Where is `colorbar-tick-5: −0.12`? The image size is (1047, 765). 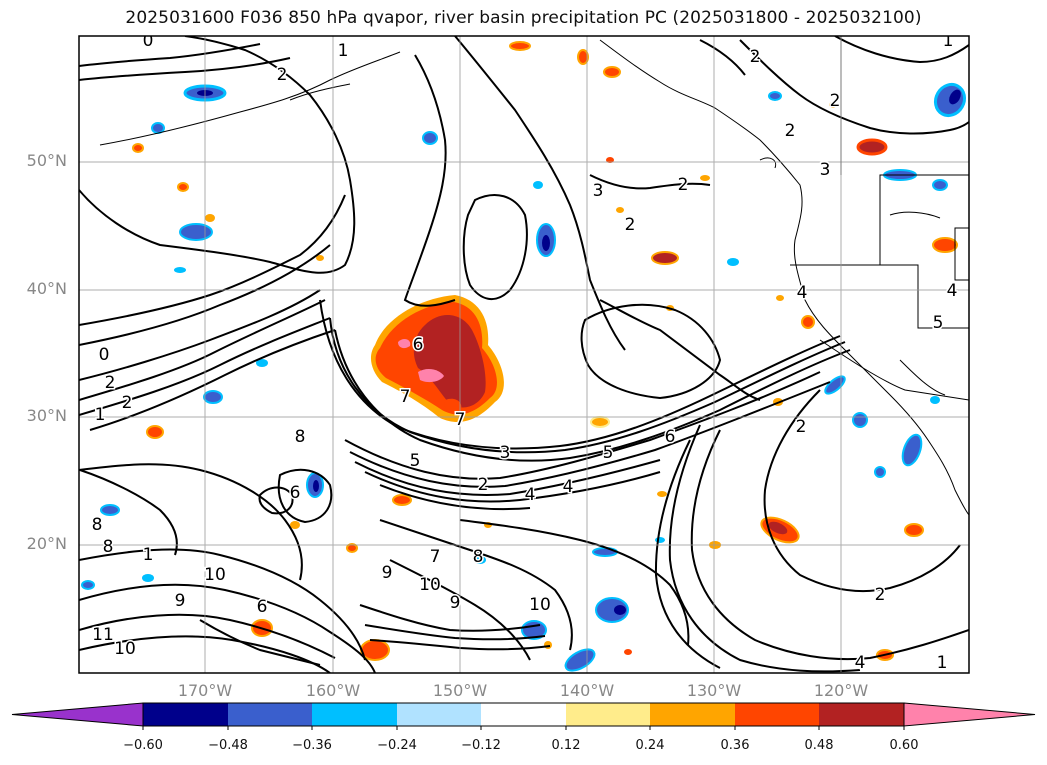 colorbar-tick-5: −0.12 is located at coordinates (481, 745).